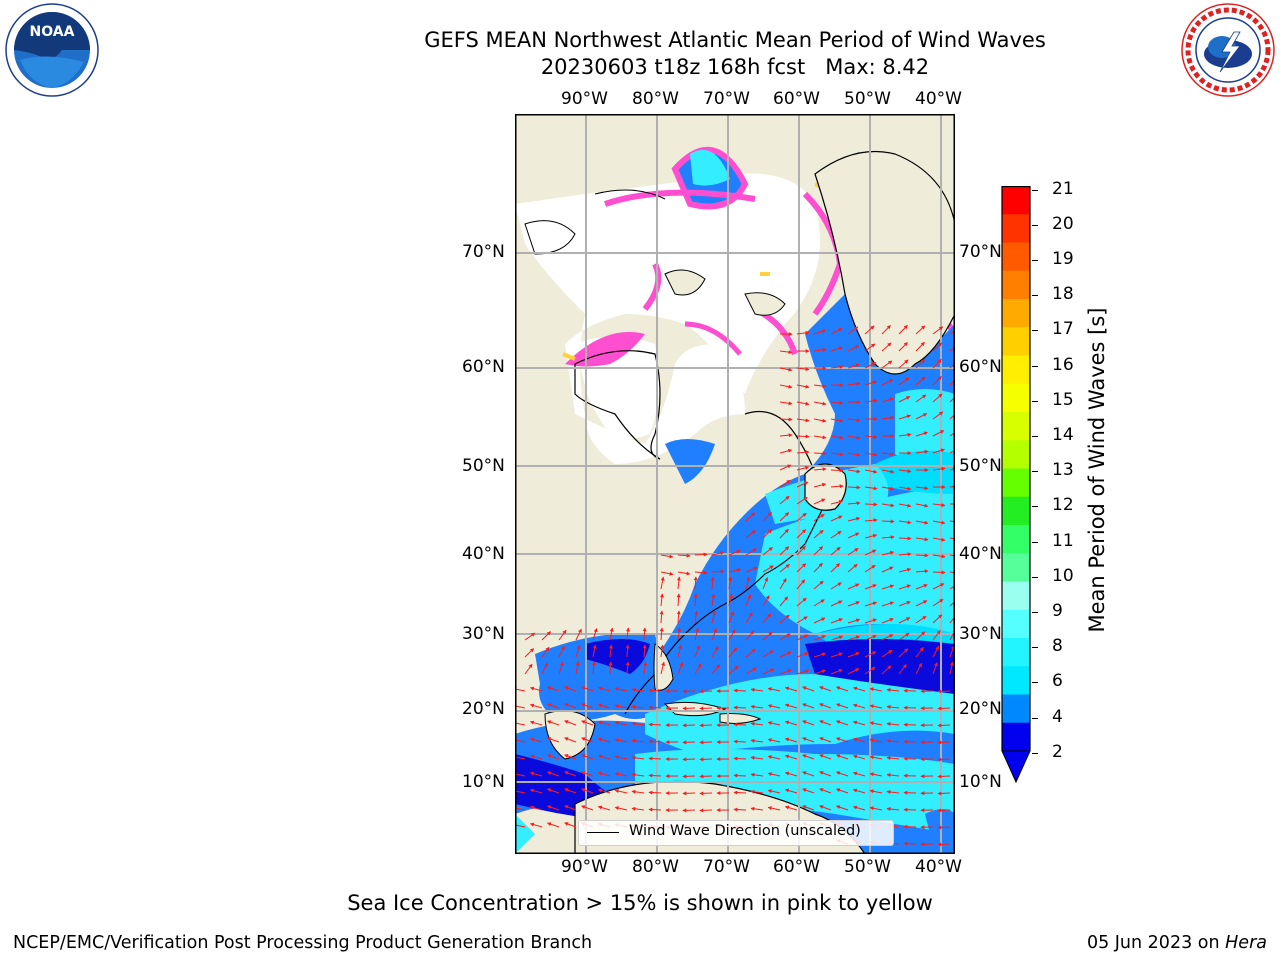  Describe the element at coordinates (980, 782) in the screenshot. I see `lat-label-right-10n: 10°N` at that location.